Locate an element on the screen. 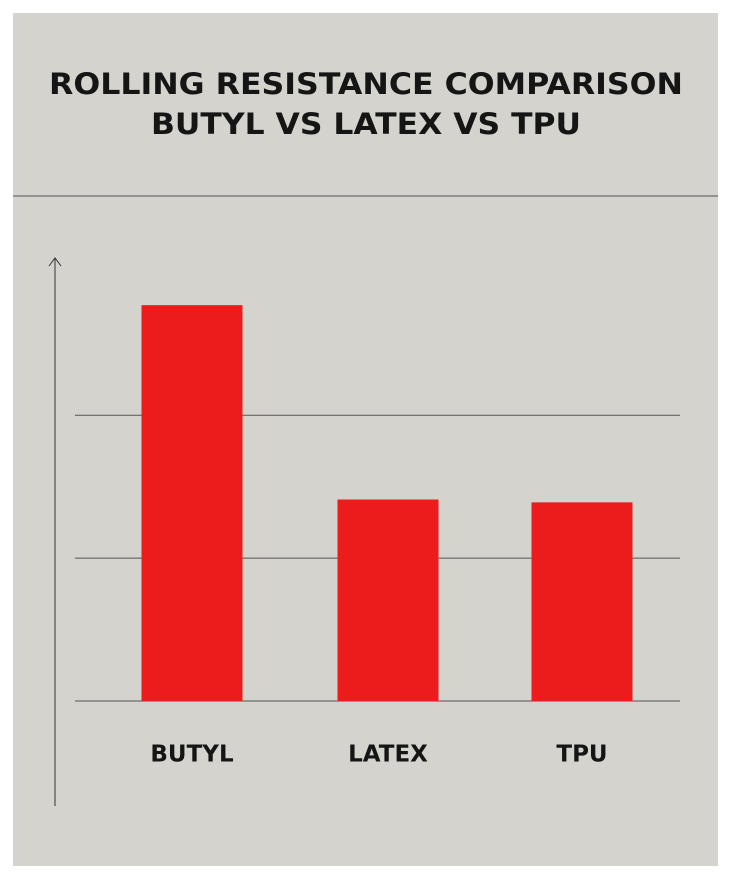  x-tick-label: TPU is located at coordinates (581, 755).